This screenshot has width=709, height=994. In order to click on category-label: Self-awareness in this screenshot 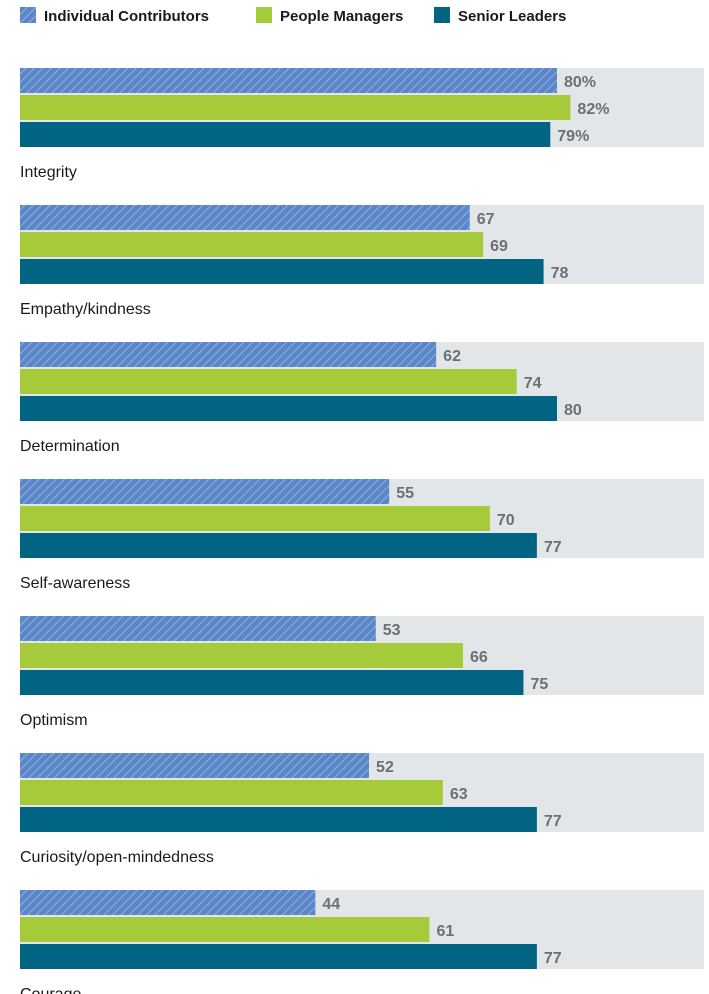, I will do `click(75, 583)`.